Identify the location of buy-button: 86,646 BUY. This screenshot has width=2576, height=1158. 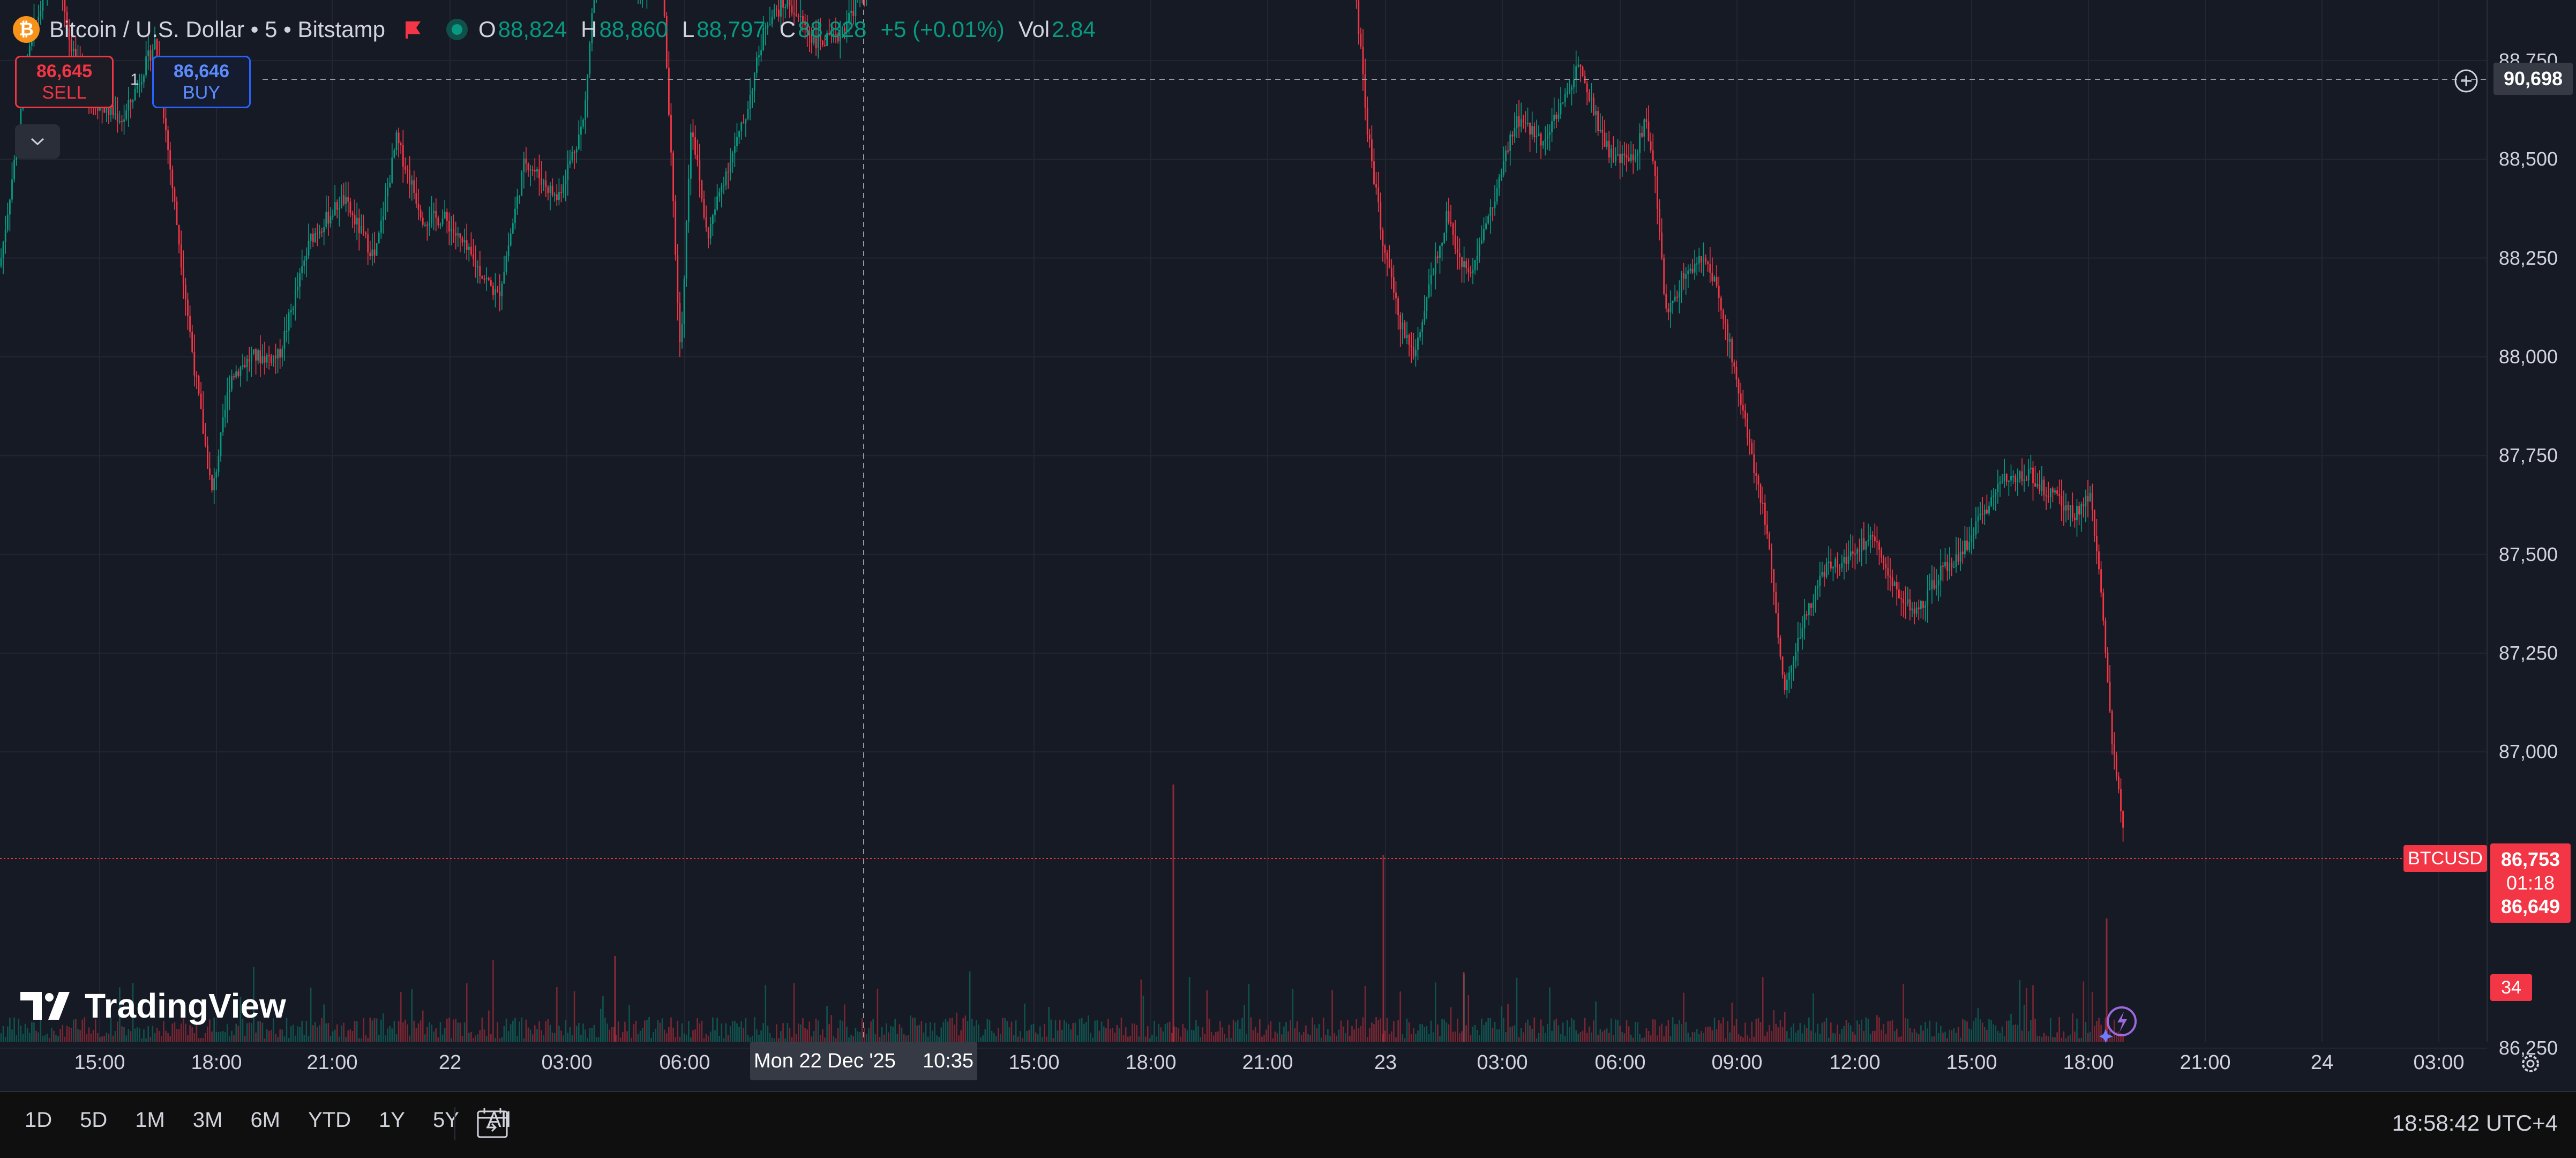
(201, 82).